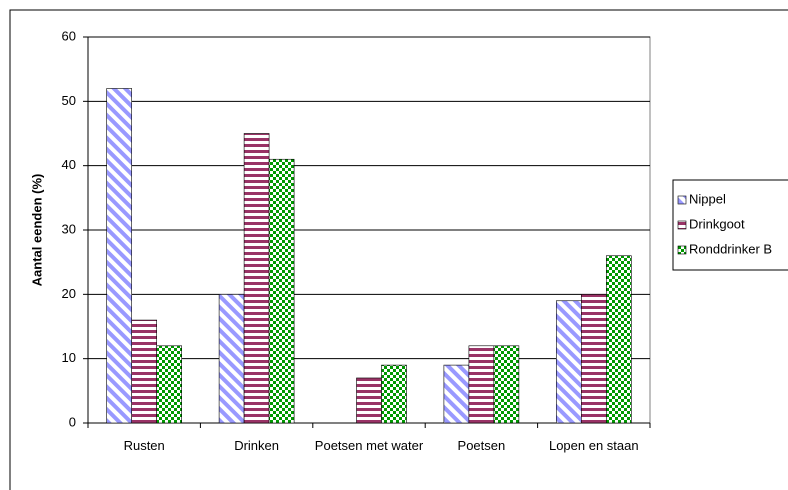 This screenshot has width=788, height=490. I want to click on y-tick-label: 20, so click(69, 293).